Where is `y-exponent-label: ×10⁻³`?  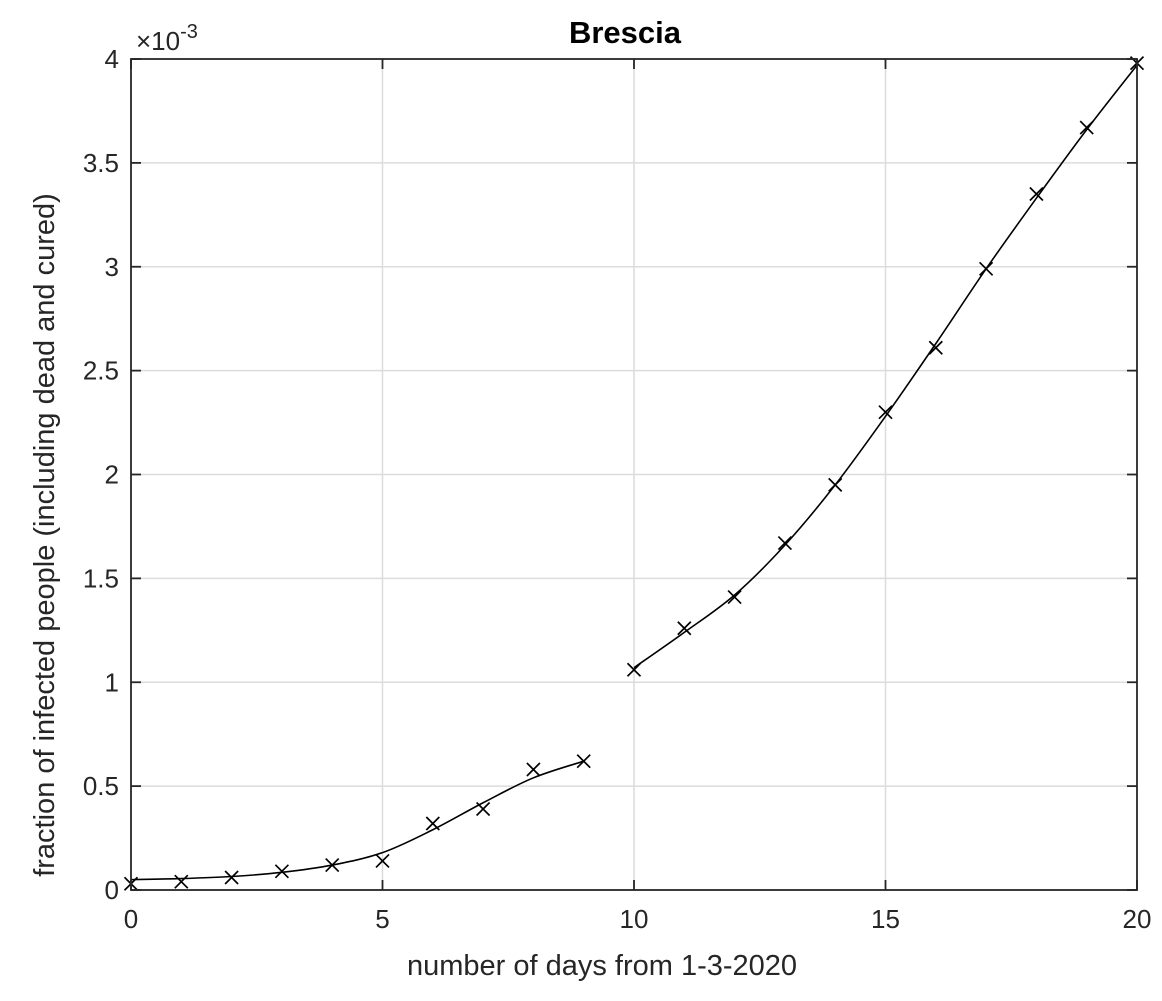
y-exponent-label: ×10⁻³ is located at coordinates (167, 38).